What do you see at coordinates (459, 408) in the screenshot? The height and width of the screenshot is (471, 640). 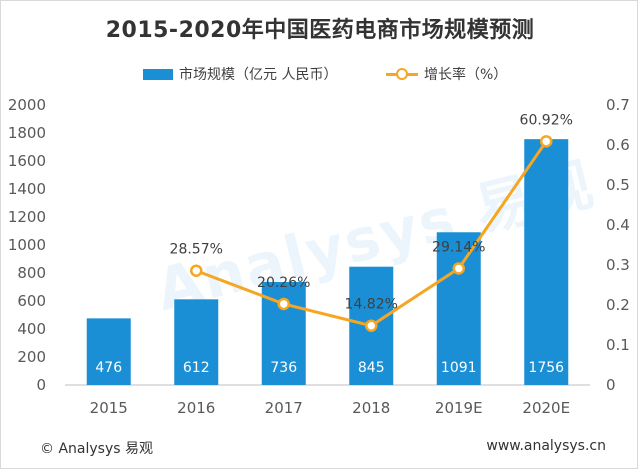 I see `x-tick-label: 2019E` at bounding box center [459, 408].